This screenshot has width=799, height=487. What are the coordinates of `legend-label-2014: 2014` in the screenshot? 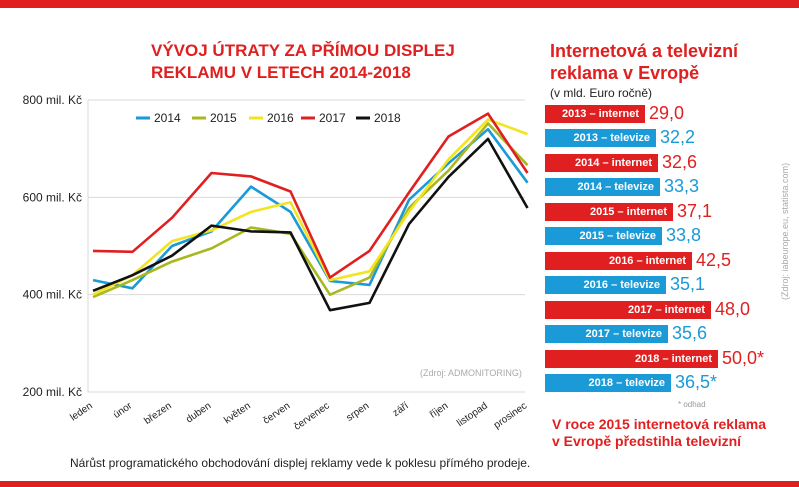 It's located at (167, 118).